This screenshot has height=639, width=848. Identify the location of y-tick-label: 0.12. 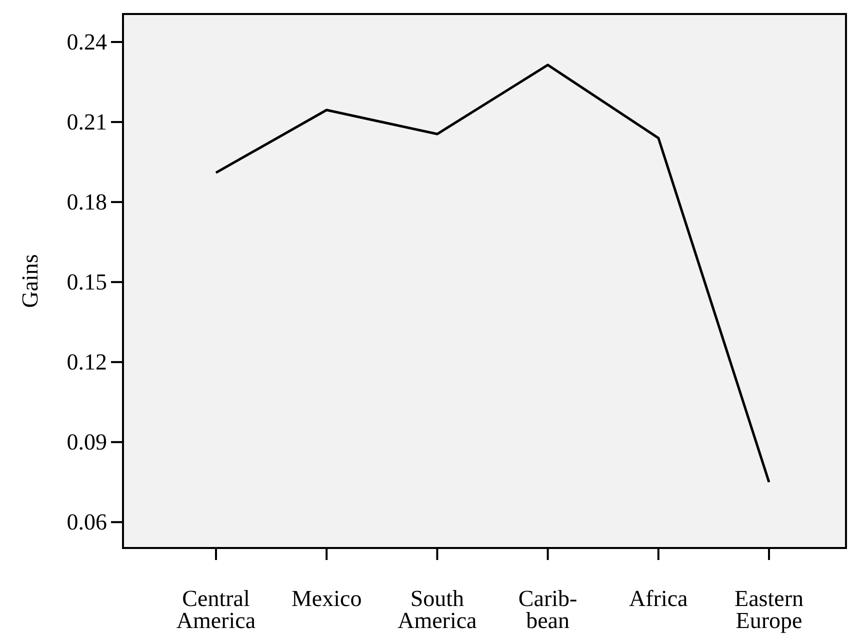
(86, 361).